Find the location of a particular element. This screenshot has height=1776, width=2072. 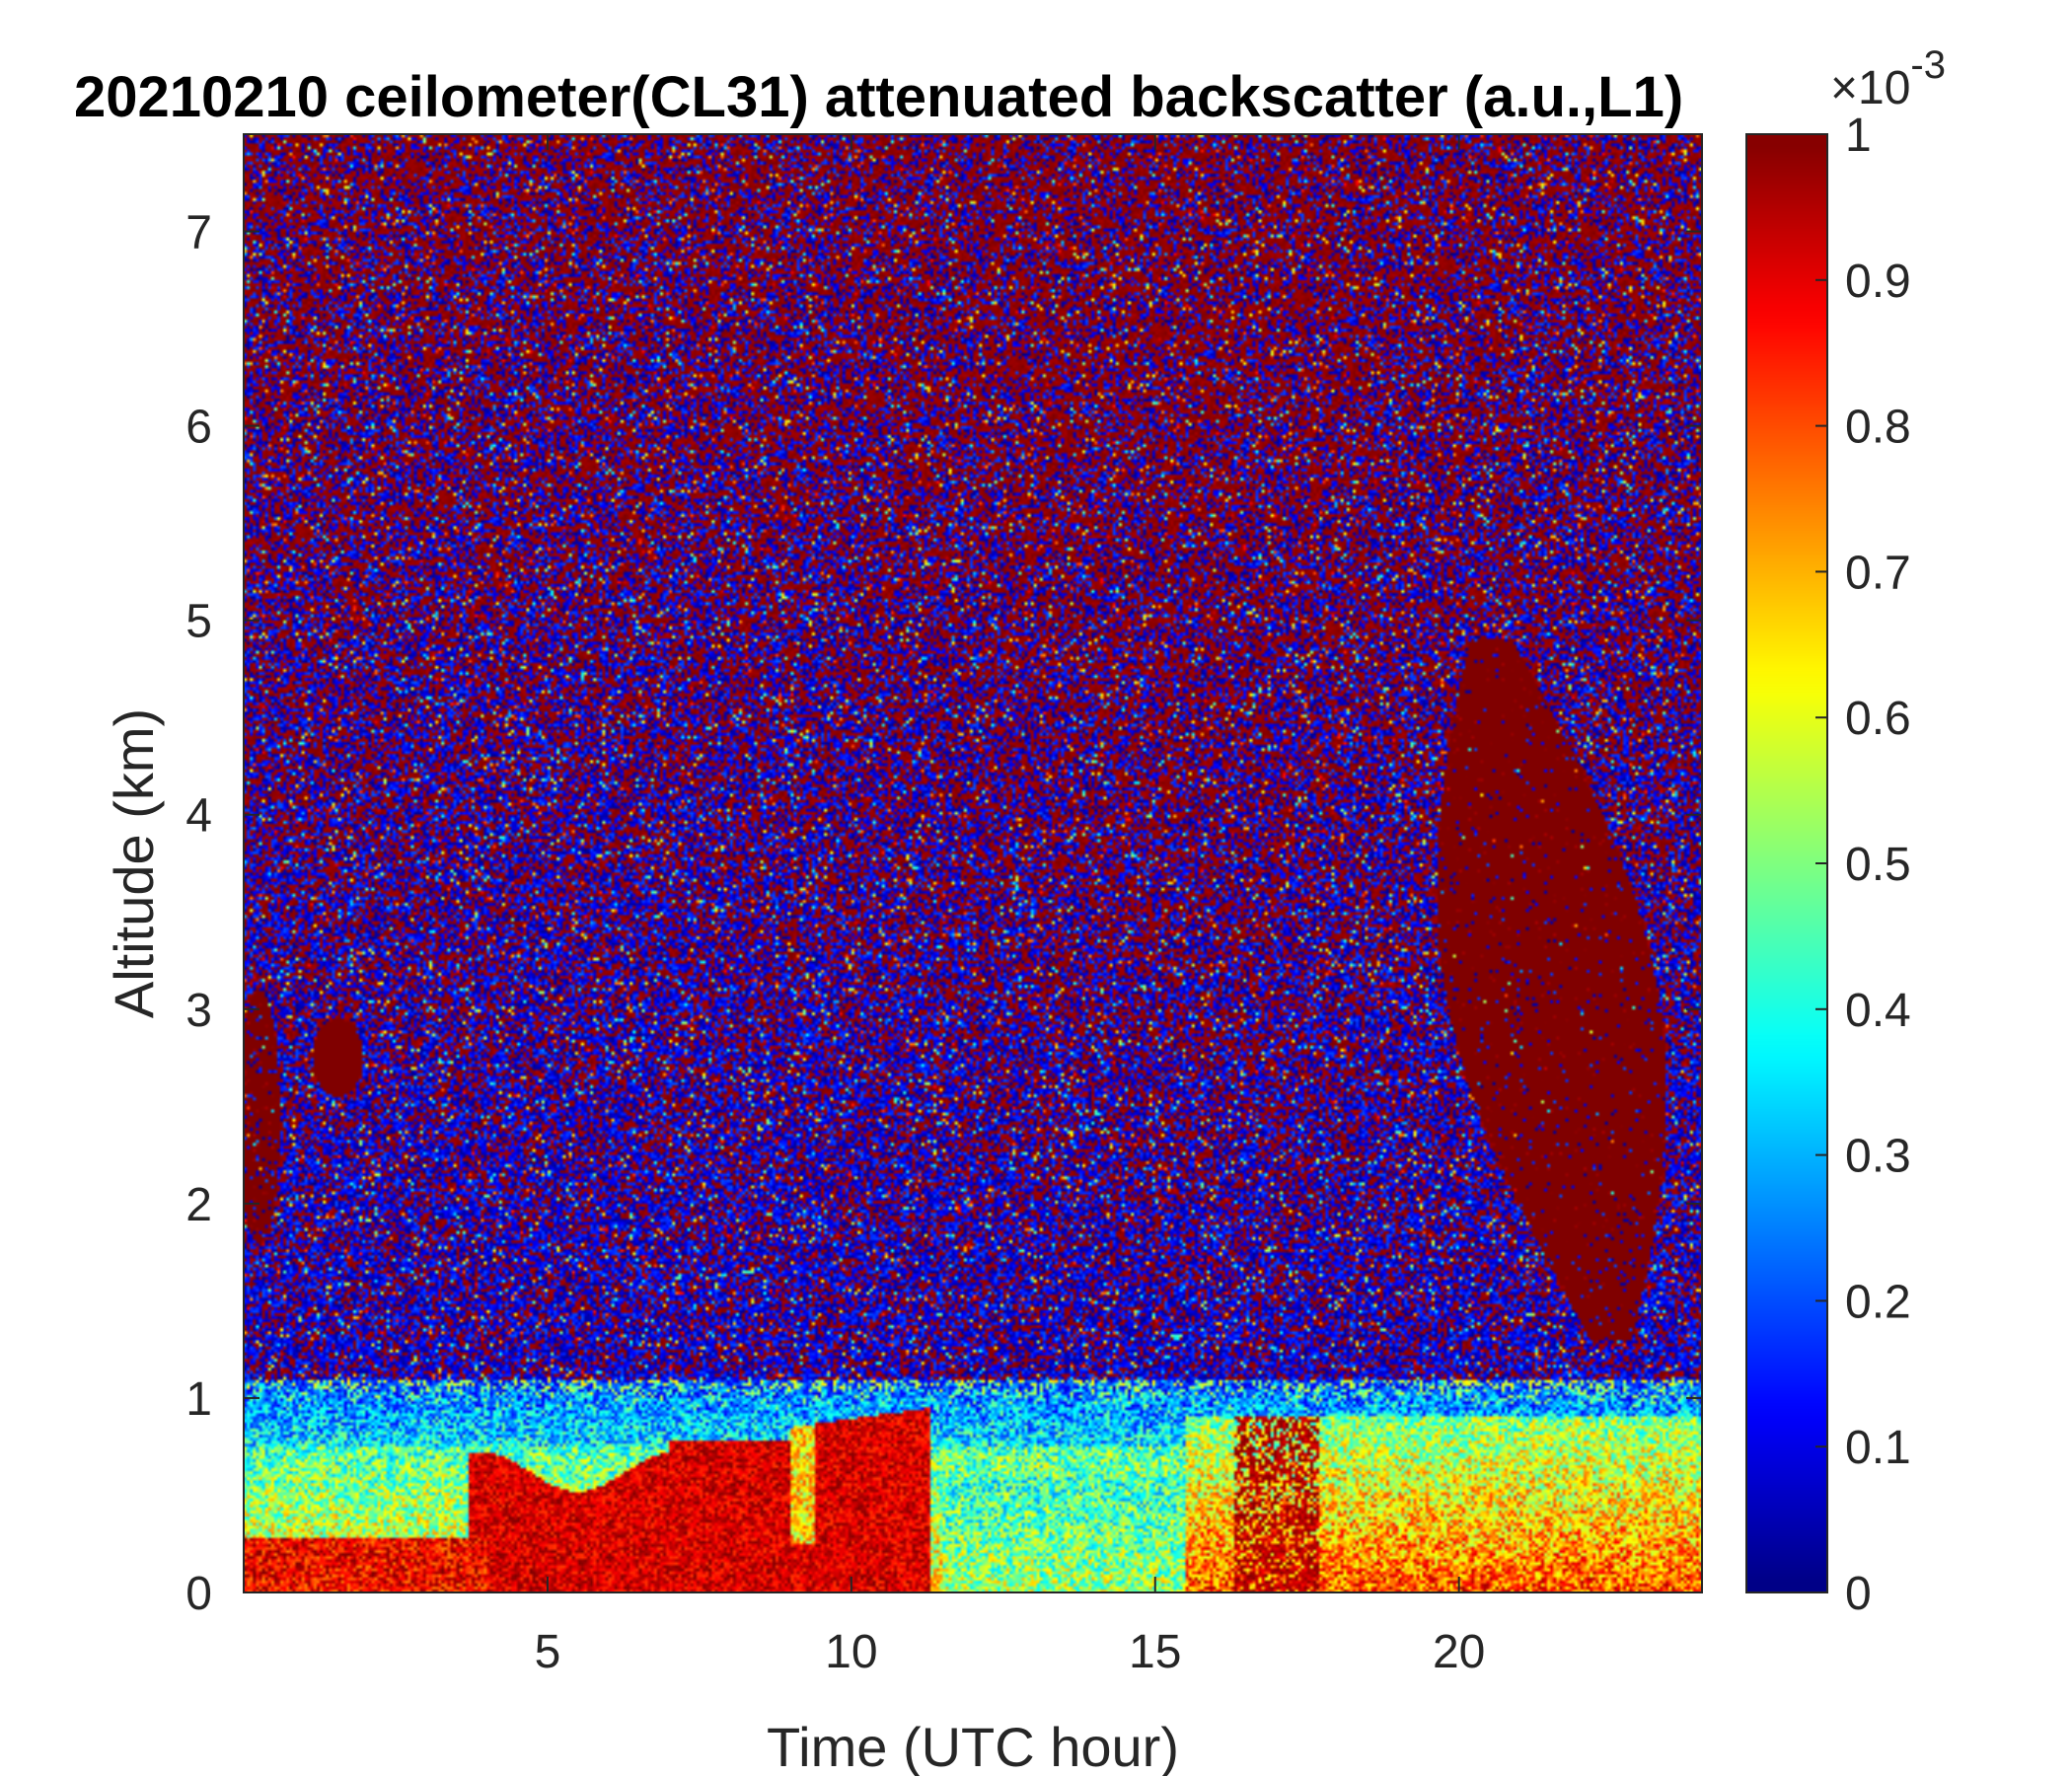

colorbar-tick-label: 0.2 is located at coordinates (1878, 1302).